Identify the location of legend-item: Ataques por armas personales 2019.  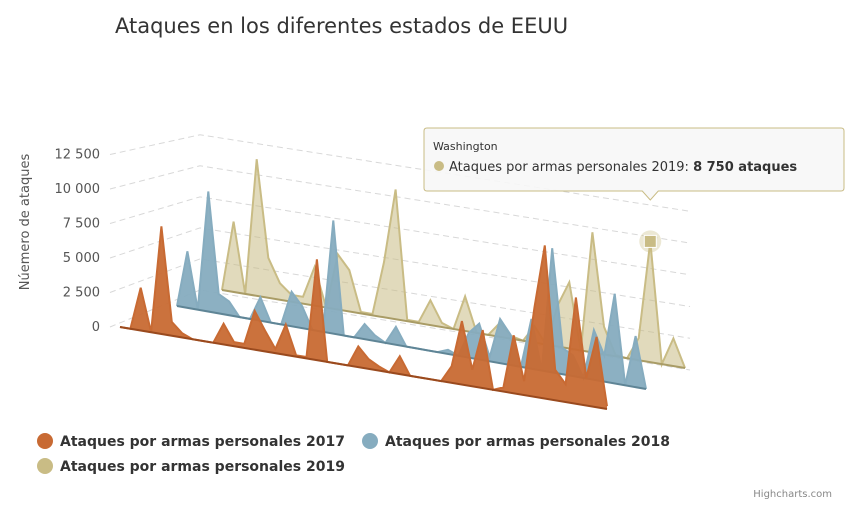
(191, 466).